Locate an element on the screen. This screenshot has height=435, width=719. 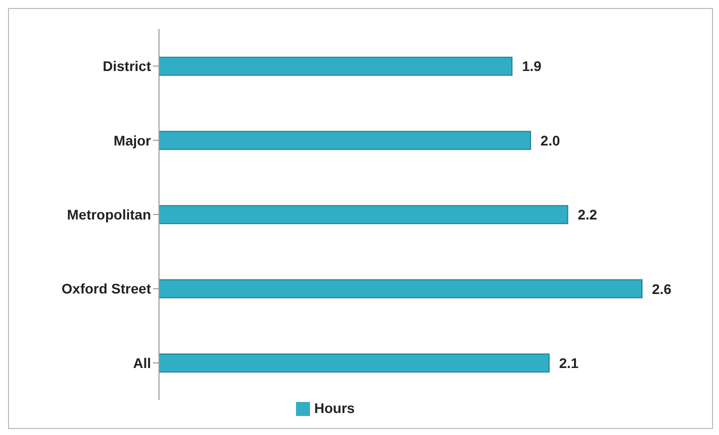
data-label: 1.9 is located at coordinates (532, 66).